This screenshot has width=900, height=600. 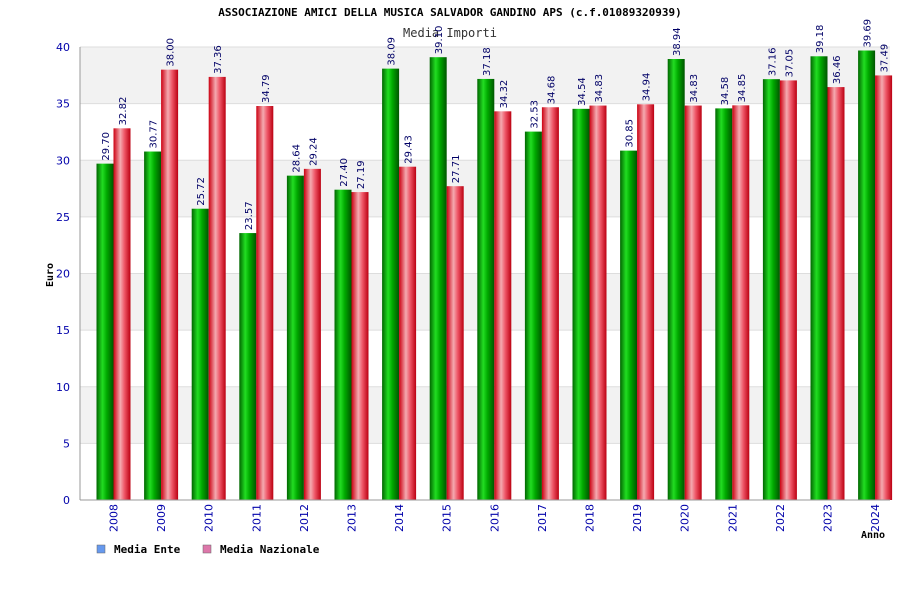 What do you see at coordinates (63, 104) in the screenshot?
I see `y-tick-label: 35` at bounding box center [63, 104].